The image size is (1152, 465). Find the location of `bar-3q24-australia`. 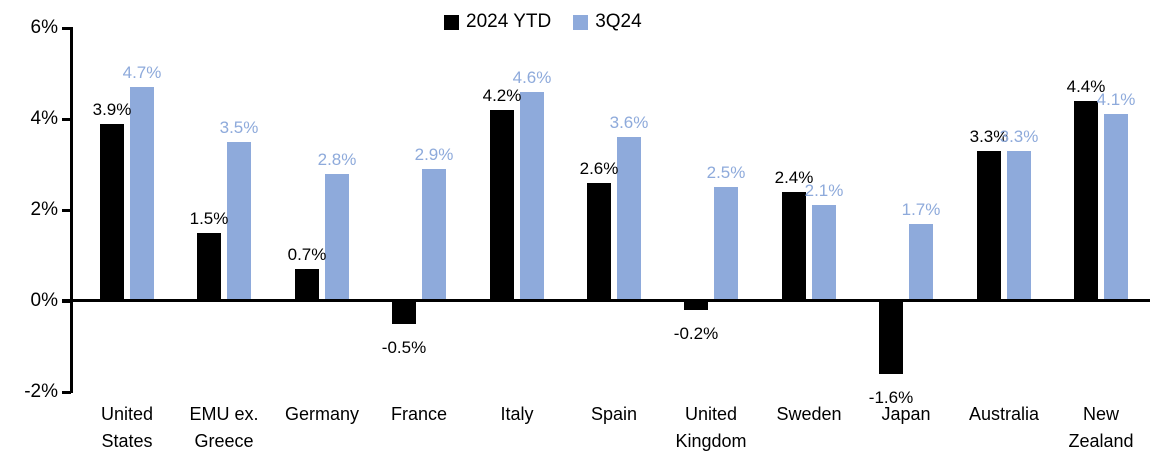

bar-3q24-australia is located at coordinates (1019, 226).